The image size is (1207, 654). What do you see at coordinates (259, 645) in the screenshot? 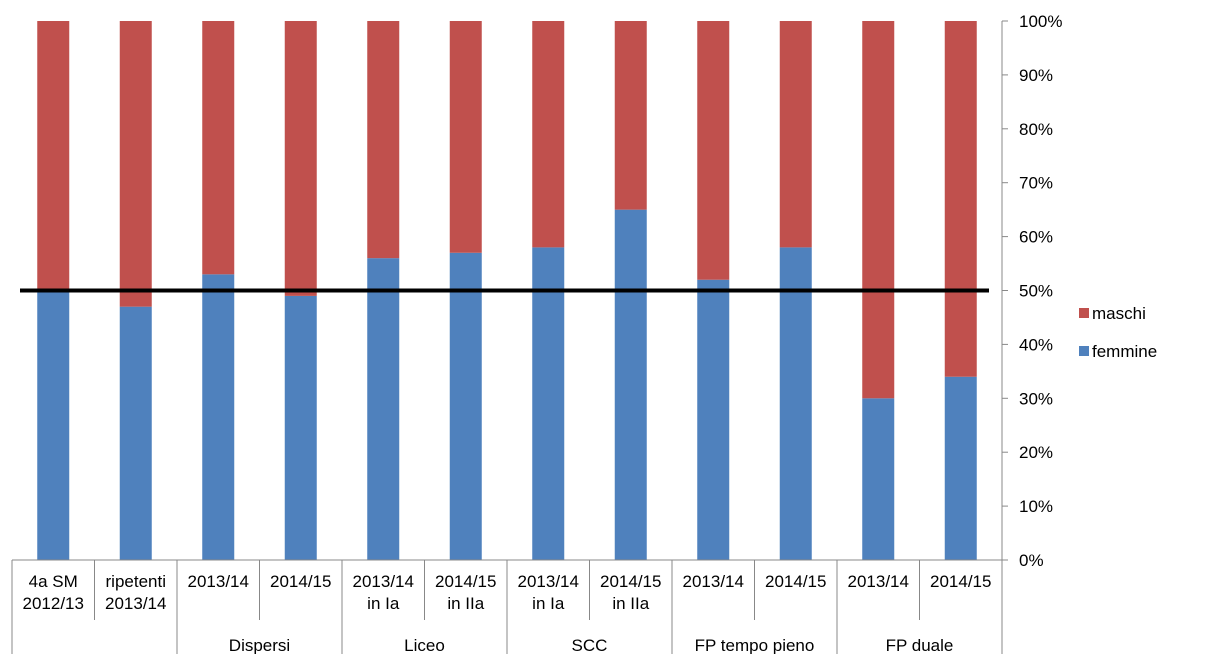
I see `group-label: Dispersi` at bounding box center [259, 645].